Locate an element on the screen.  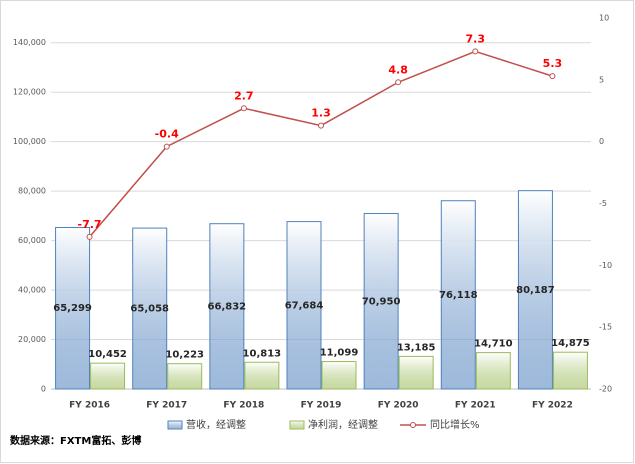
y2-tick-label: 5 is located at coordinates (601, 79).